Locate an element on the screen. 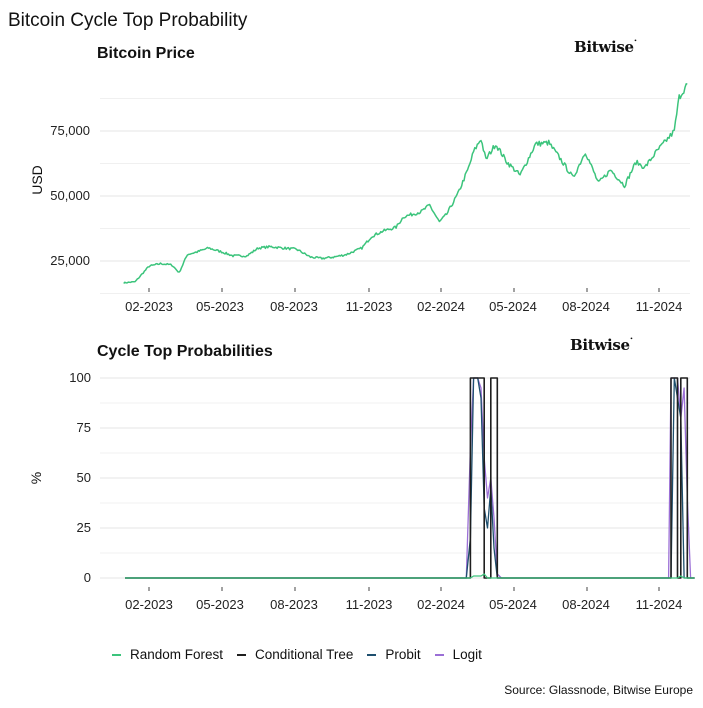 This screenshot has height=708, width=703. legend-item-logit: Logit is located at coordinates (458, 654).